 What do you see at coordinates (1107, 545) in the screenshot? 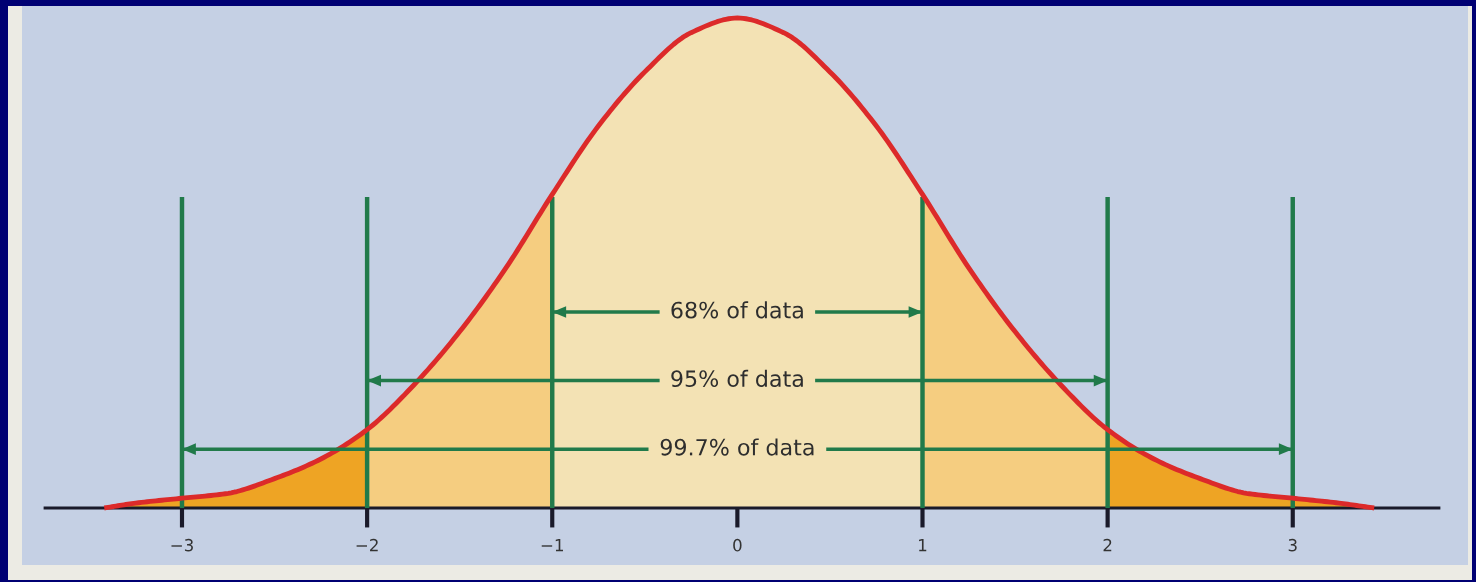
I see `x-tick-label: 2` at bounding box center [1107, 545].